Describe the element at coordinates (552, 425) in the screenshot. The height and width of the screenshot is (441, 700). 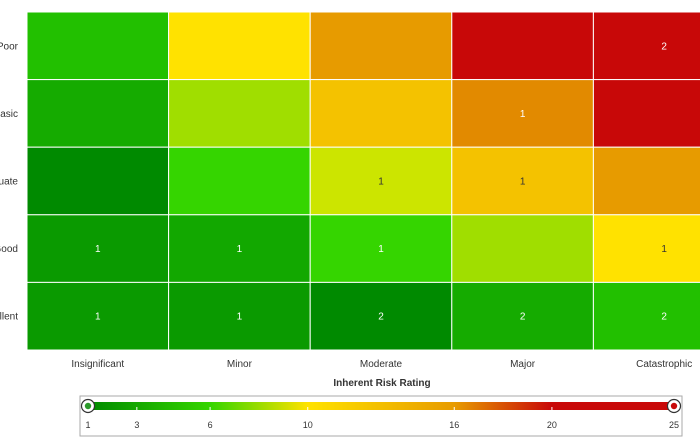
I see `color-scale-tick-label: 20` at that location.